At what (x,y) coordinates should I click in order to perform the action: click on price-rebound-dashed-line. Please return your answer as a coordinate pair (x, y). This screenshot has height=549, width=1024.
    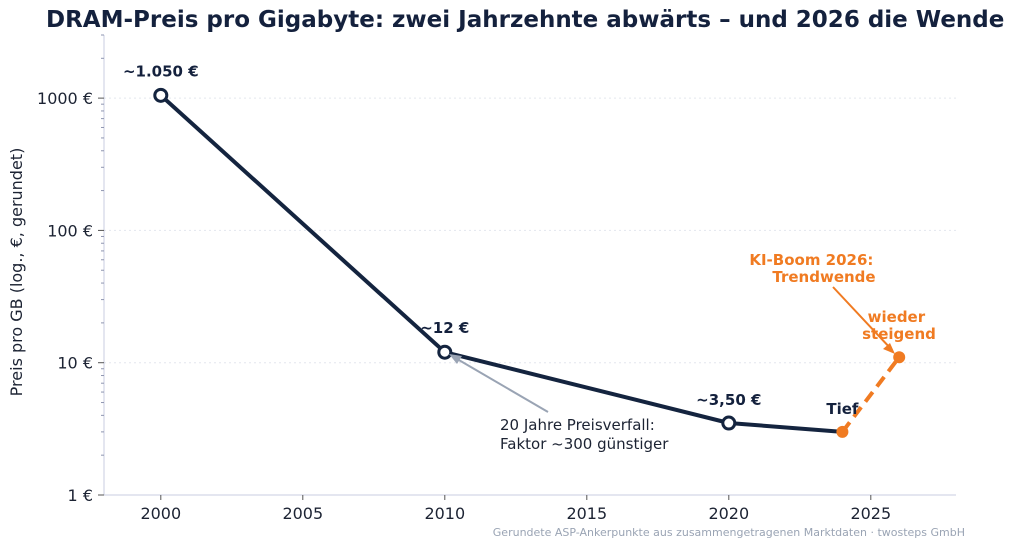
    Looking at the image, I should click on (870, 394).